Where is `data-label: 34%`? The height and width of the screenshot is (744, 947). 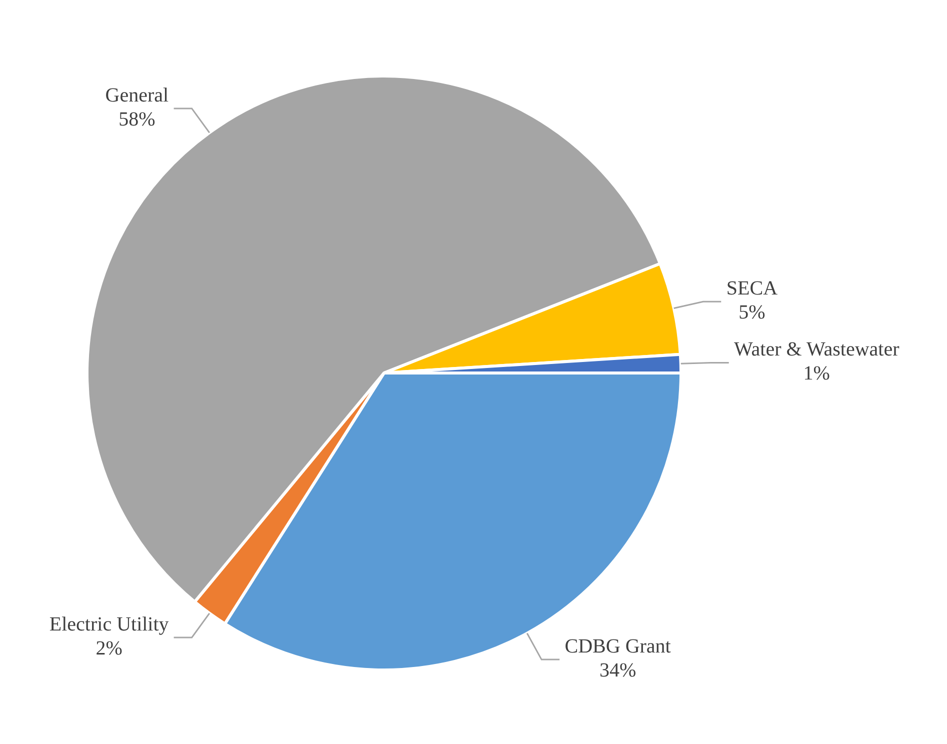 data-label: 34% is located at coordinates (617, 671).